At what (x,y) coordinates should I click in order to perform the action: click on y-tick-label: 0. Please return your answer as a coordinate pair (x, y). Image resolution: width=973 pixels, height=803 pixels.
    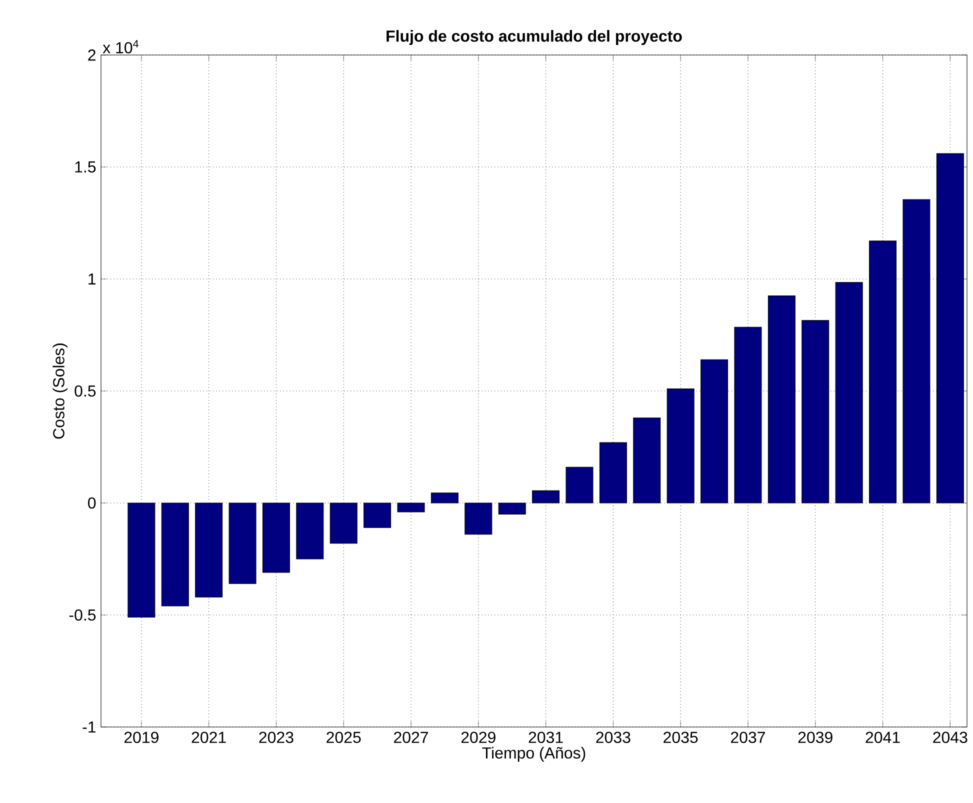
    Looking at the image, I should click on (92, 503).